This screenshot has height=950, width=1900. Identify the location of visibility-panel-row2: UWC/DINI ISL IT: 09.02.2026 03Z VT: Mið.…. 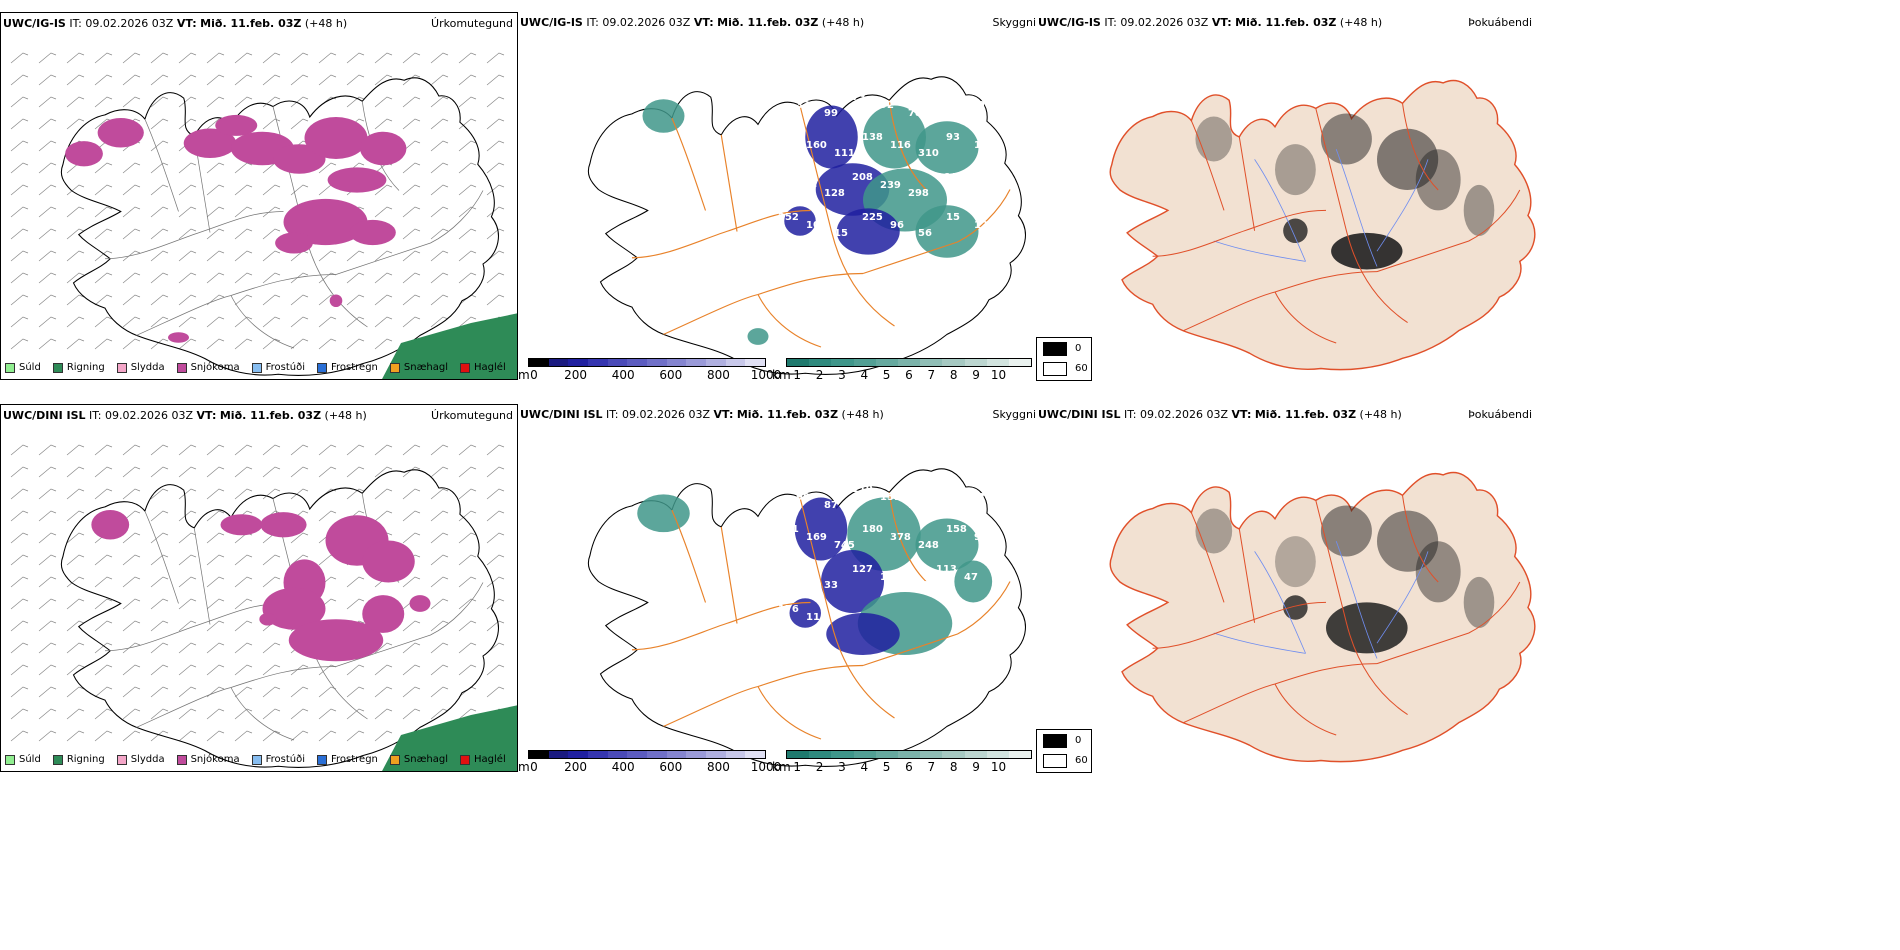
(777, 588).